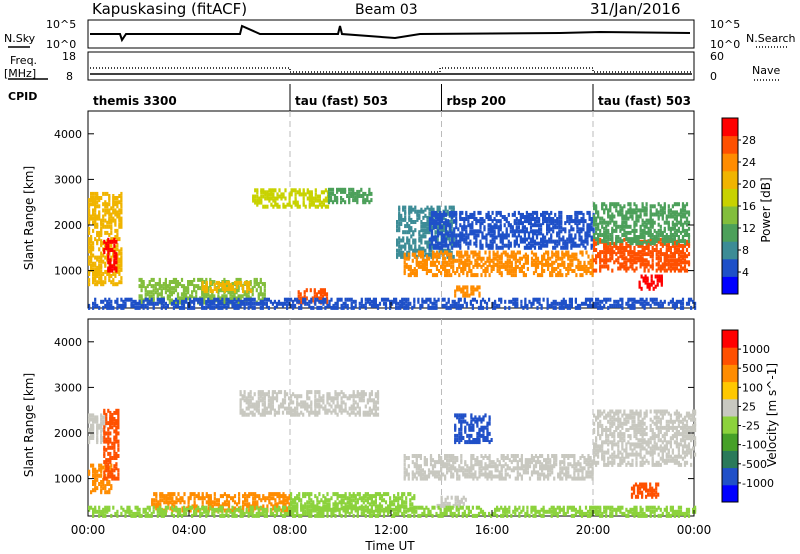 This screenshot has height=554, width=800. Describe the element at coordinates (68, 225) in the screenshot. I see `ytick-label: 2000` at that location.